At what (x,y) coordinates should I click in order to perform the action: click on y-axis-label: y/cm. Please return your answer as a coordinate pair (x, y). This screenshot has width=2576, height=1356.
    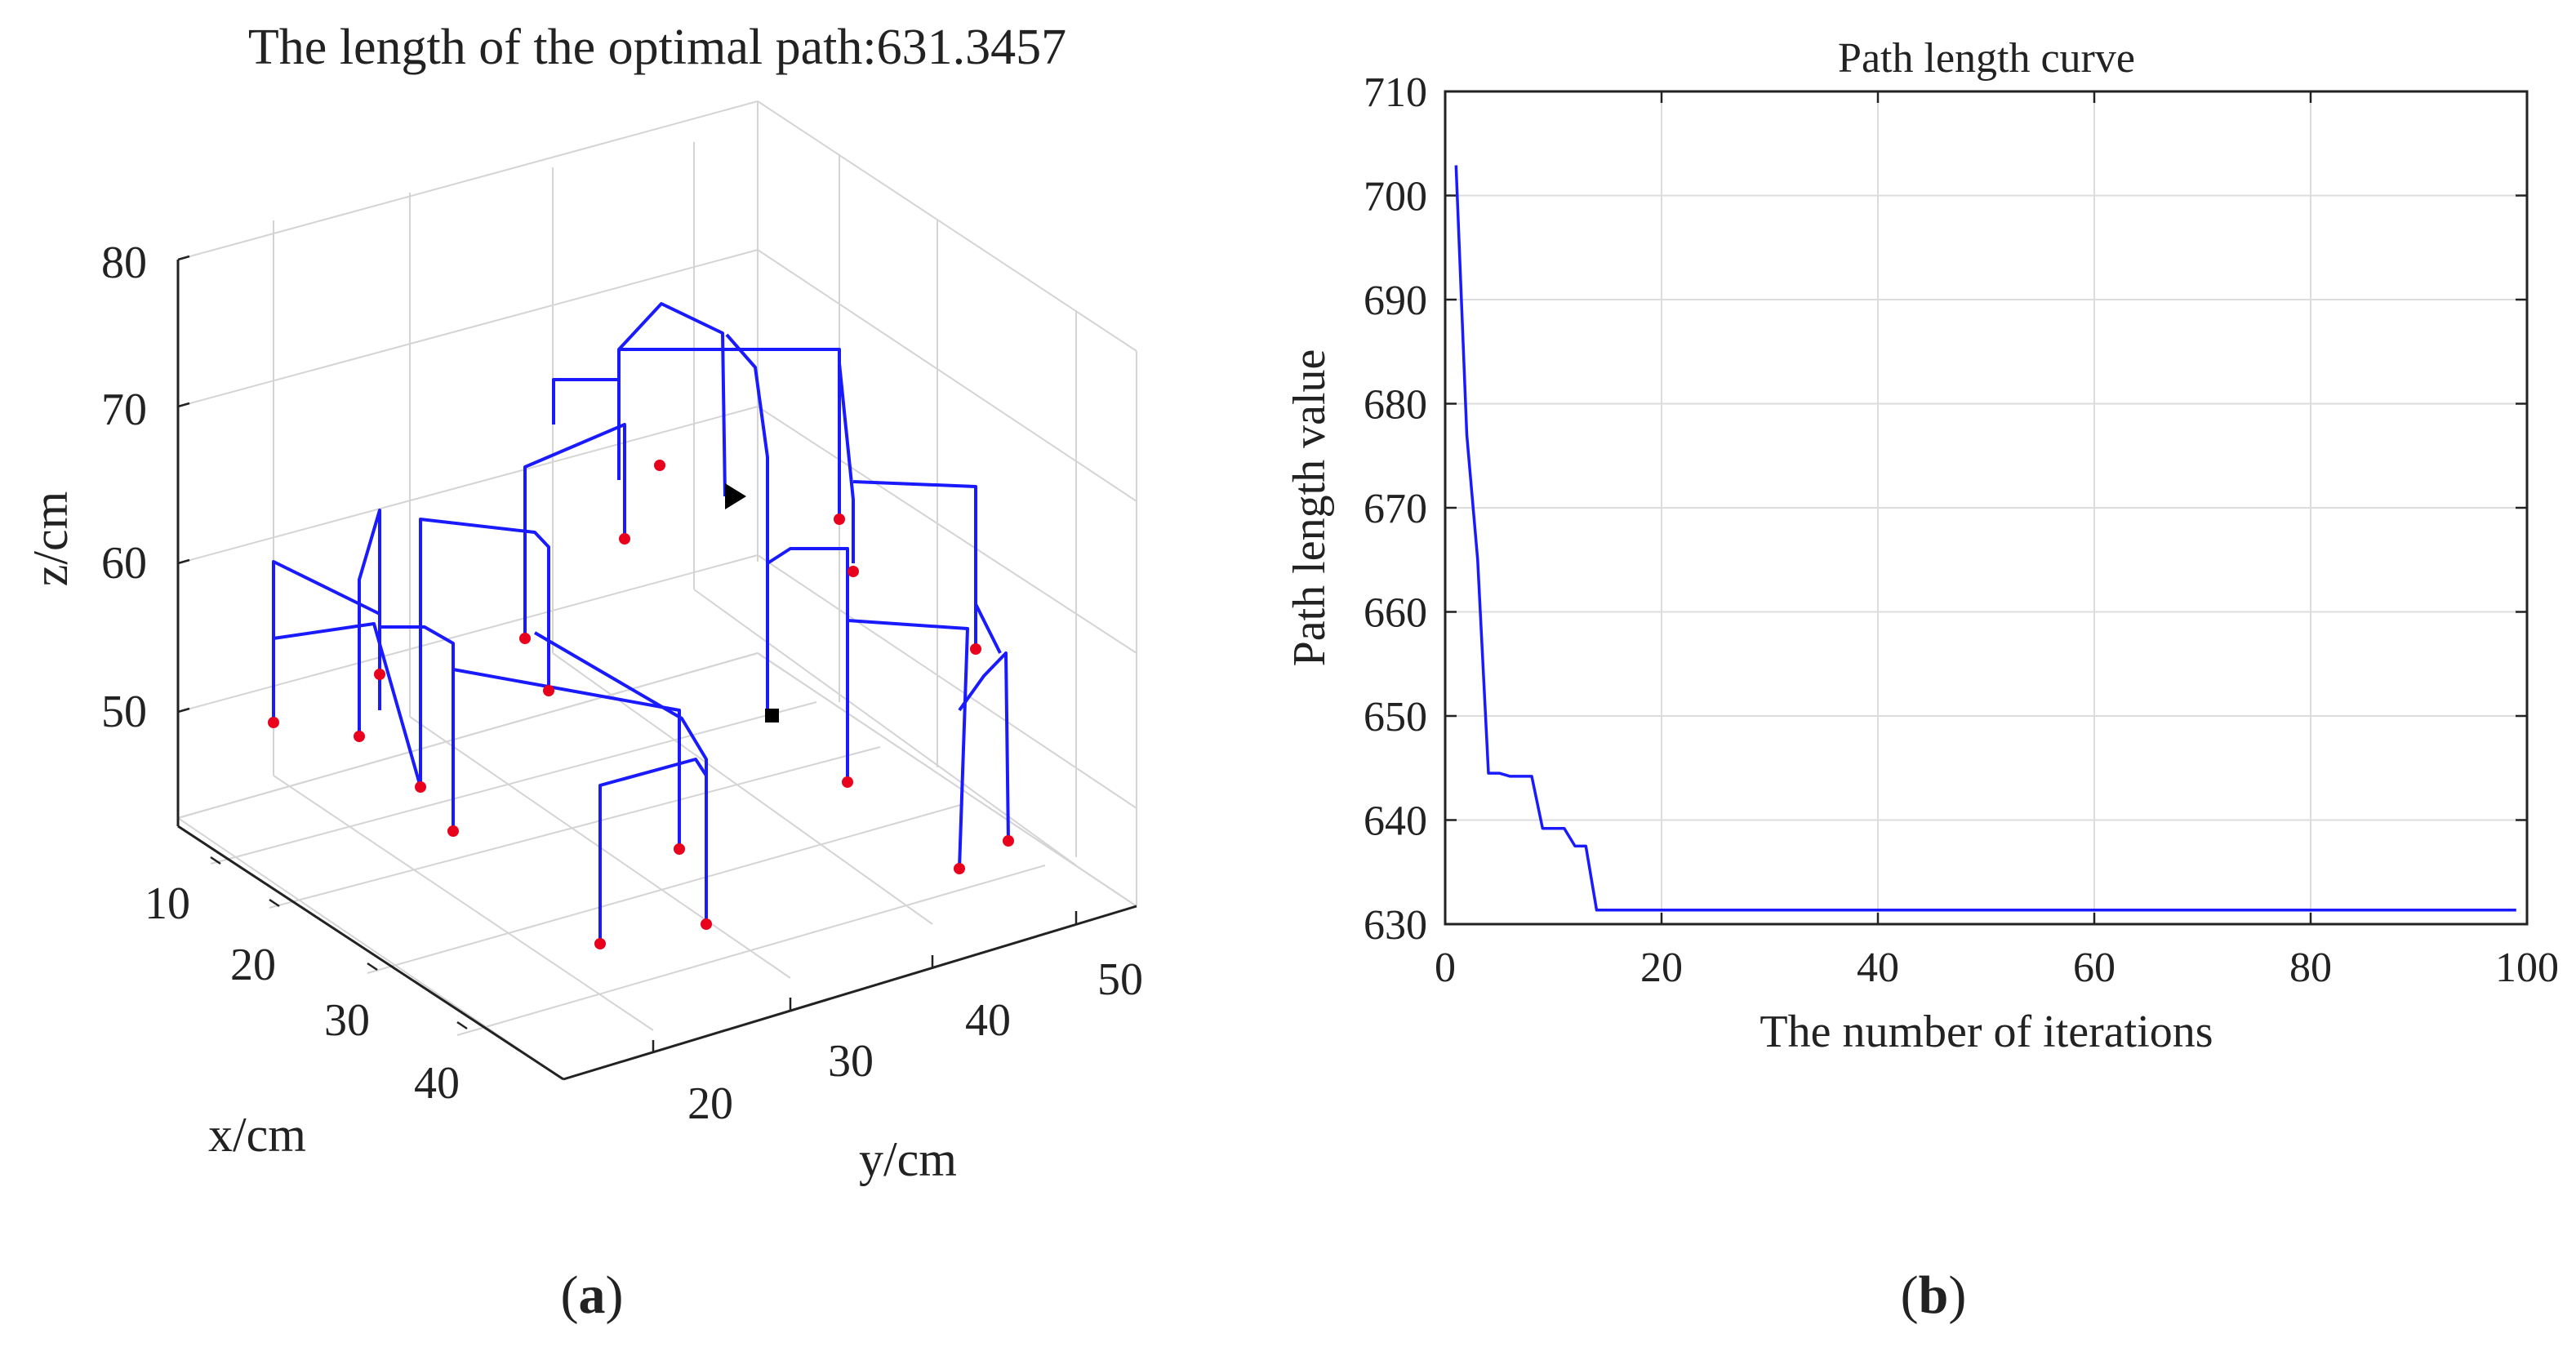
    Looking at the image, I should click on (908, 1159).